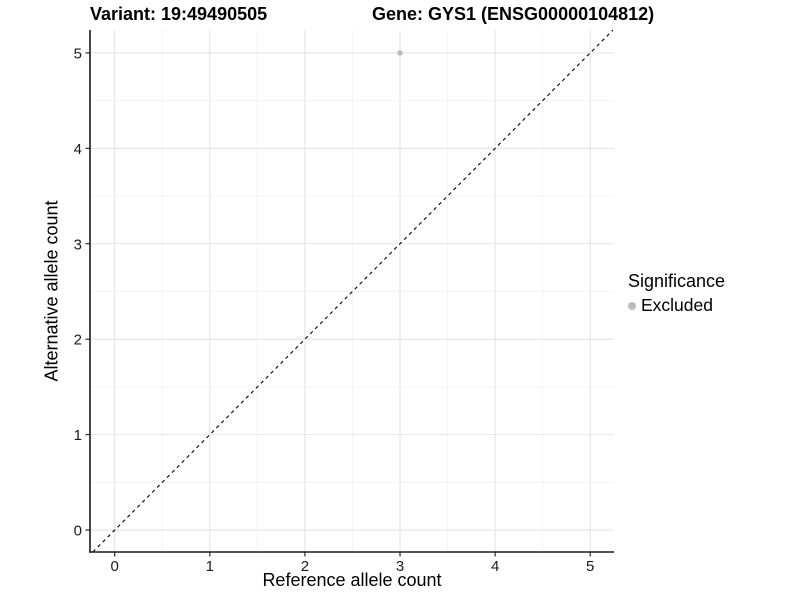 The height and width of the screenshot is (600, 800). I want to click on x-axis-title: Reference allele count, so click(352, 580).